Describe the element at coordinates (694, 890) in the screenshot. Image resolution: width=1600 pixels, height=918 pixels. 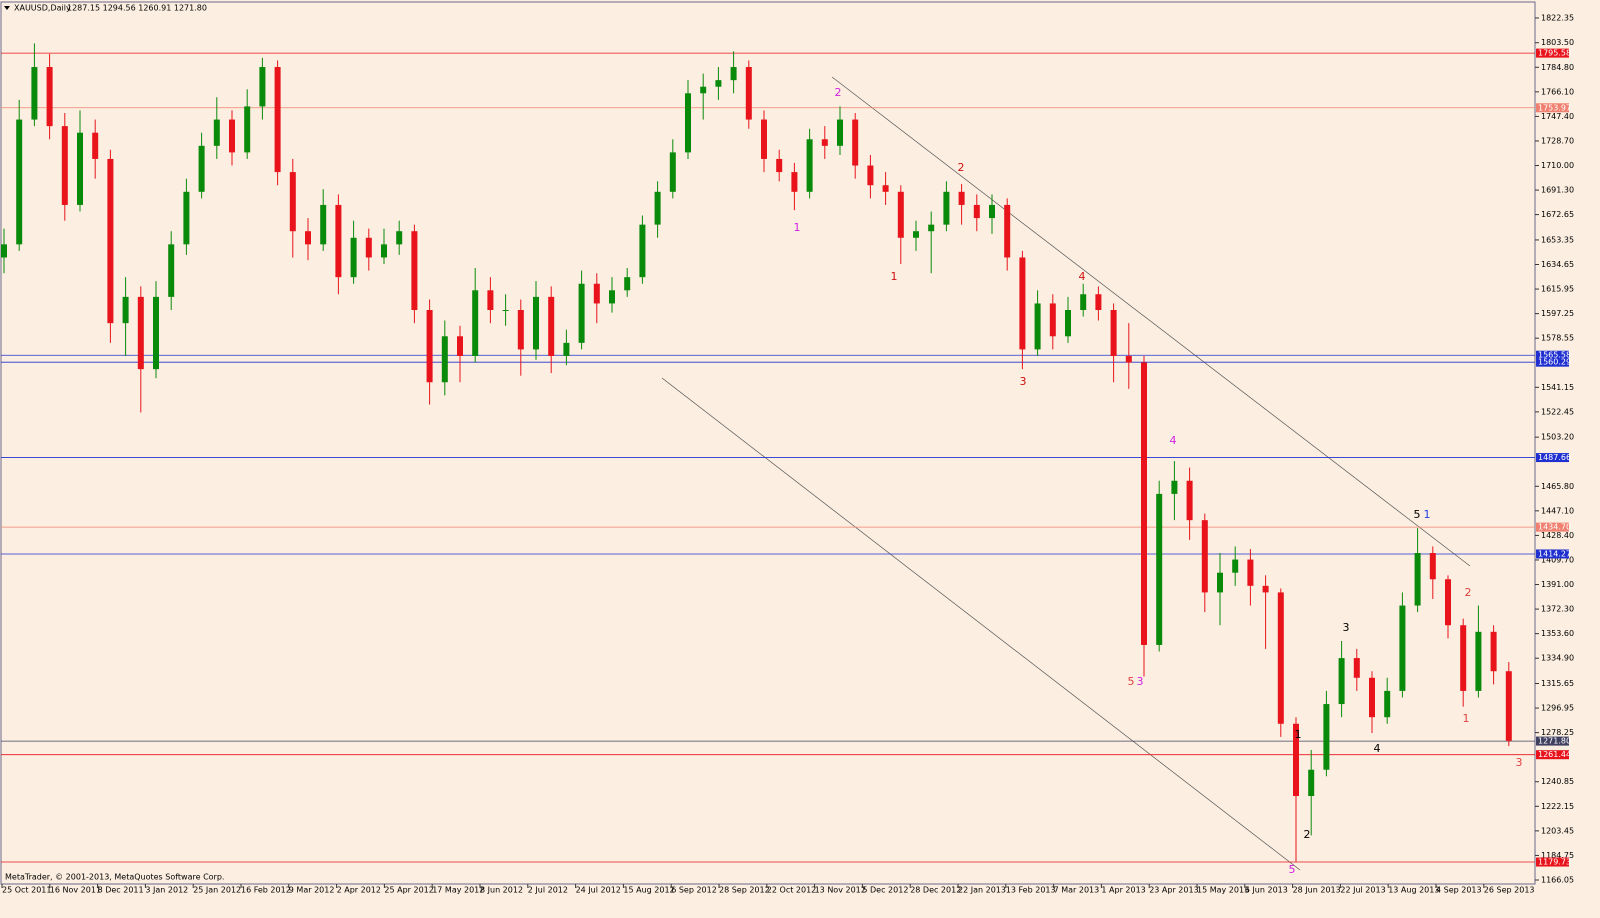
I see `x-tick-label: 6 Sep 2012` at that location.